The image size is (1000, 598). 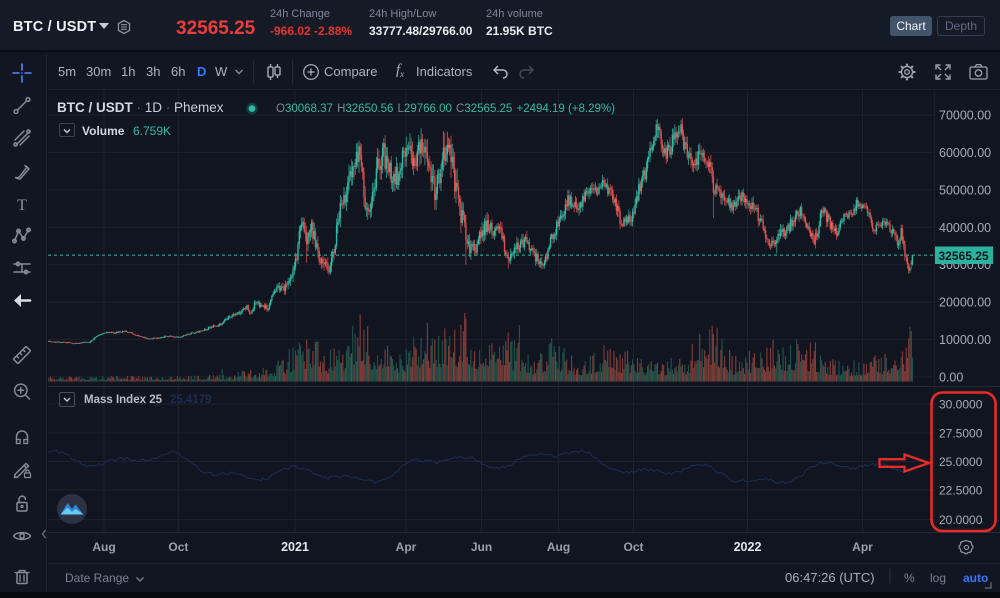 What do you see at coordinates (965, 153) in the screenshot?
I see `svg-text: 60000.00` at bounding box center [965, 153].